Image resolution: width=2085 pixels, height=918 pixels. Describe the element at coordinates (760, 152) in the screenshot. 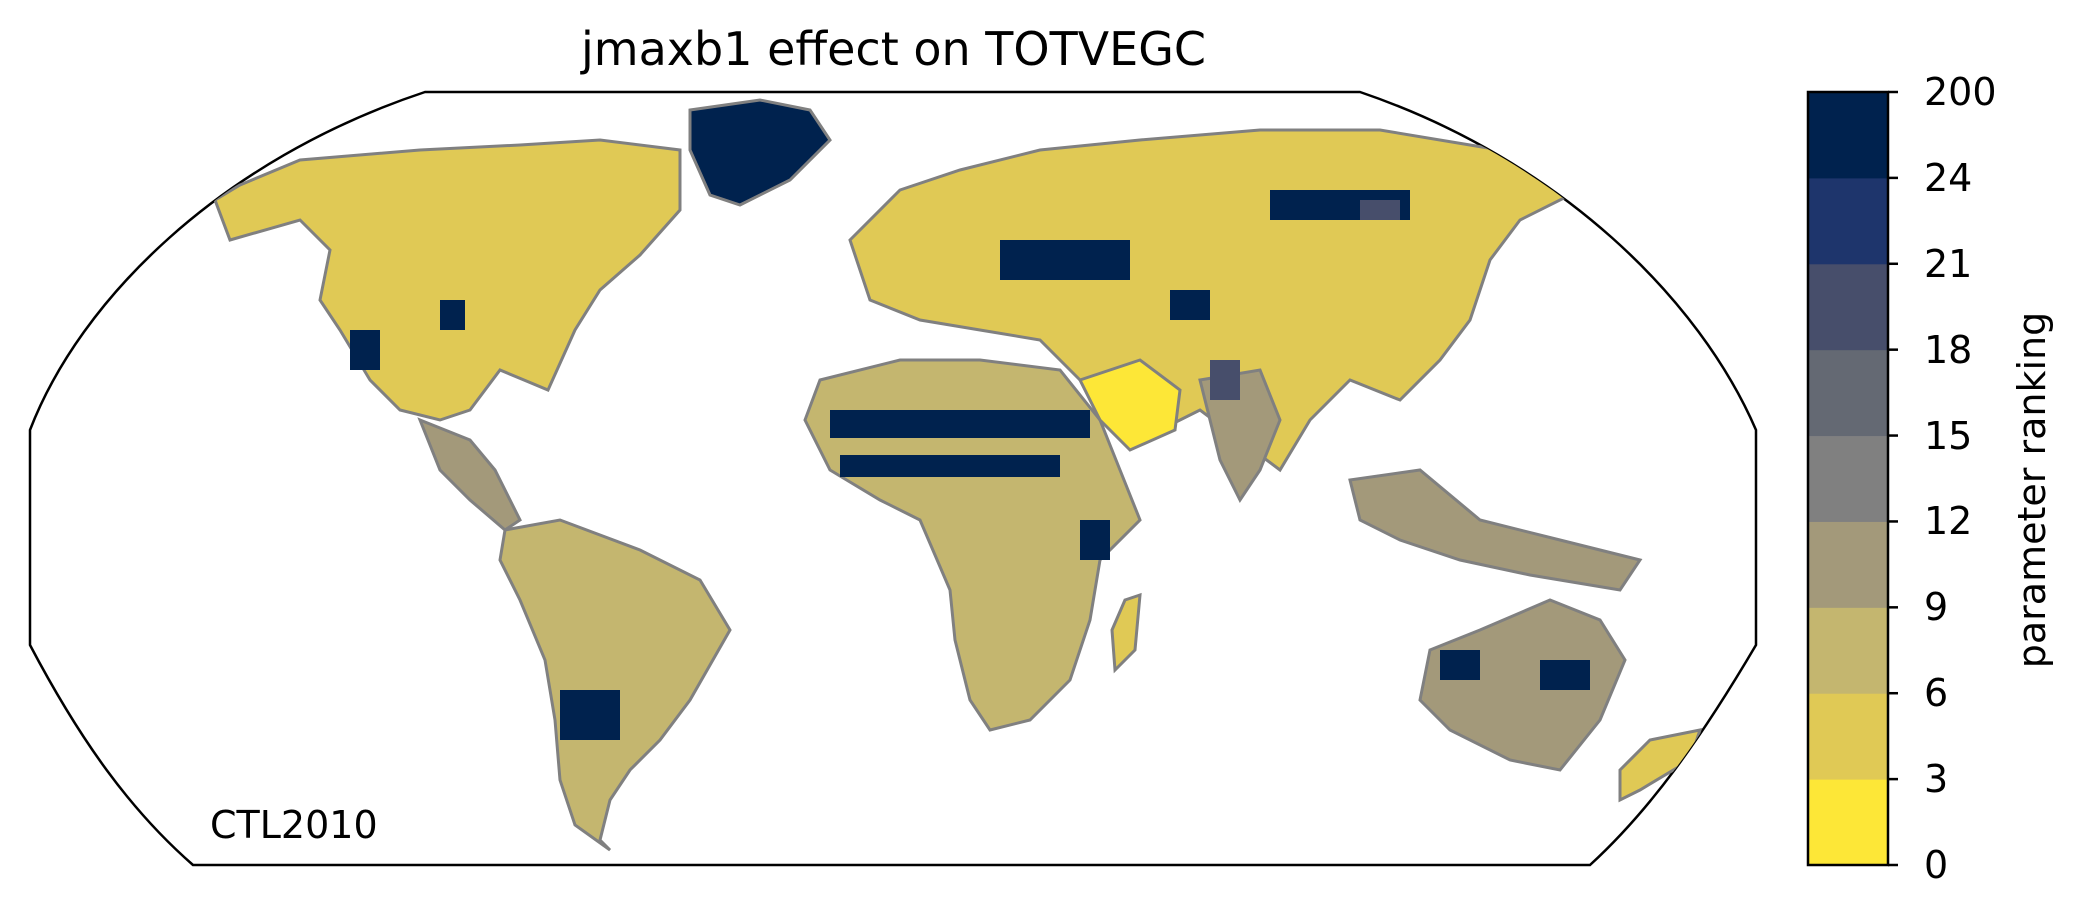

I see `greenland-landmass` at that location.